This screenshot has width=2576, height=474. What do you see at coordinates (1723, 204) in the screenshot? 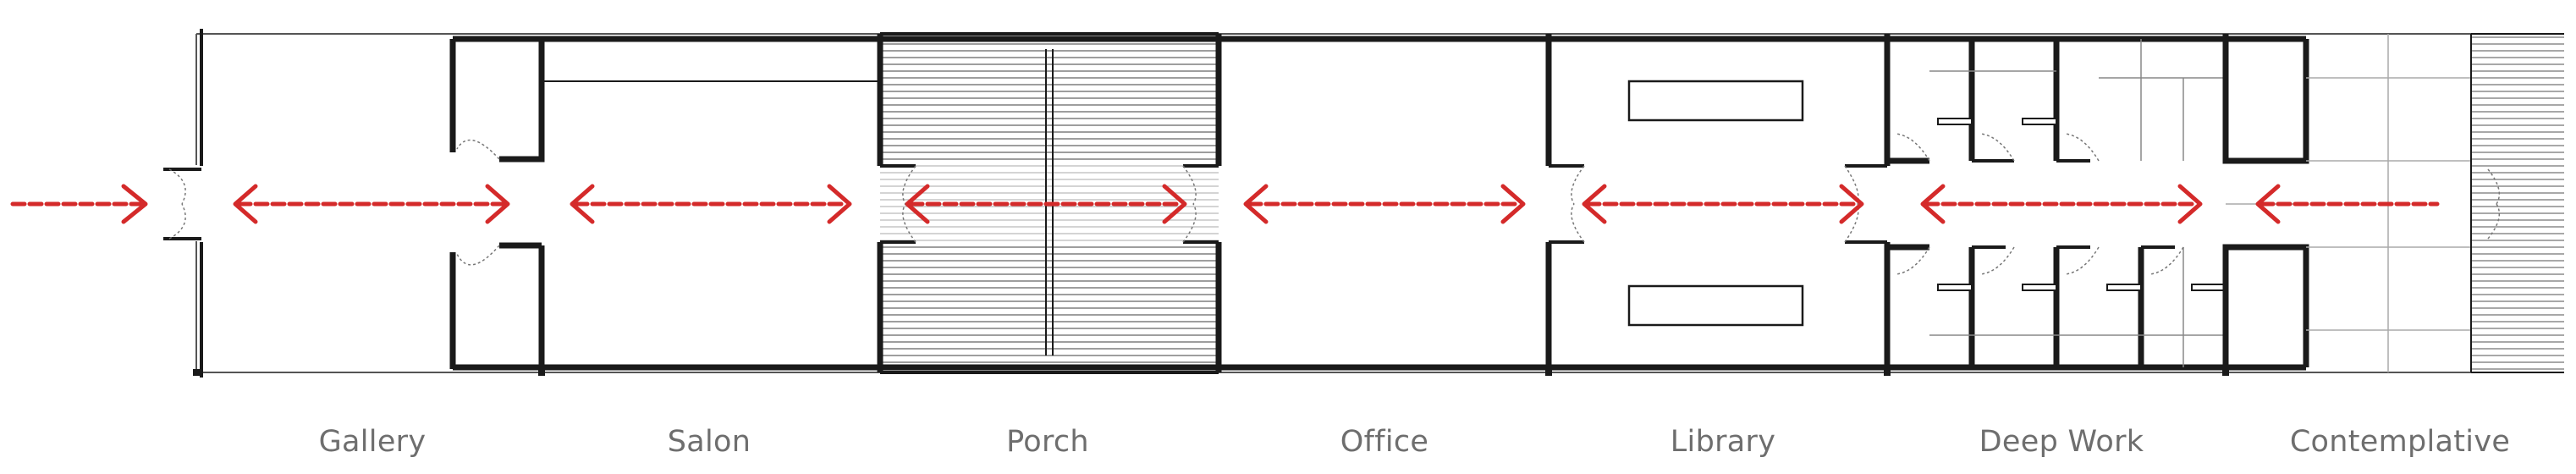
I see `arrow-library` at bounding box center [1723, 204].